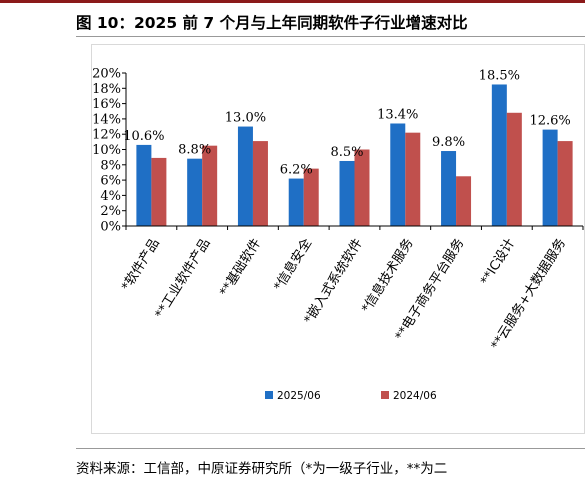  I want to click on figure-title: 图 10：2025 前 7 个月与上年同期软件子行业增速对比, so click(272, 23).